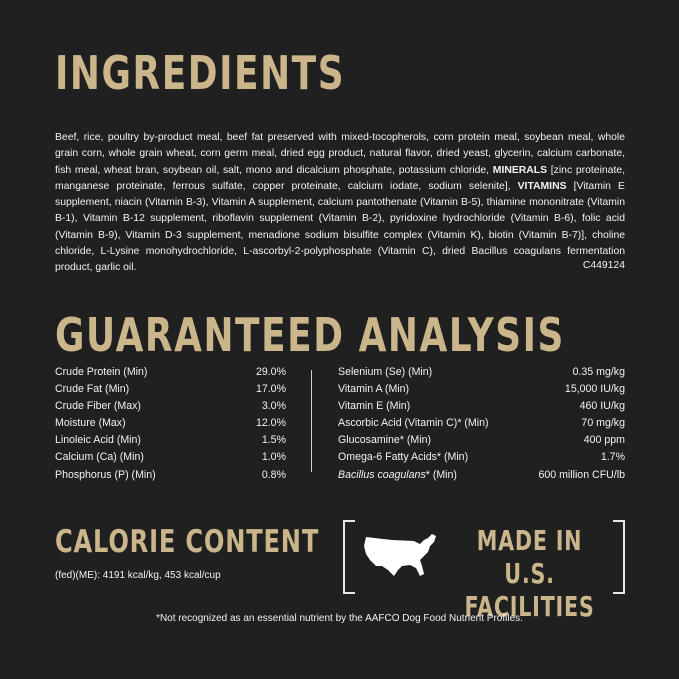 This screenshot has width=679, height=679. I want to click on nutrient-label: Calcium (Ca) (Min), so click(99, 457).